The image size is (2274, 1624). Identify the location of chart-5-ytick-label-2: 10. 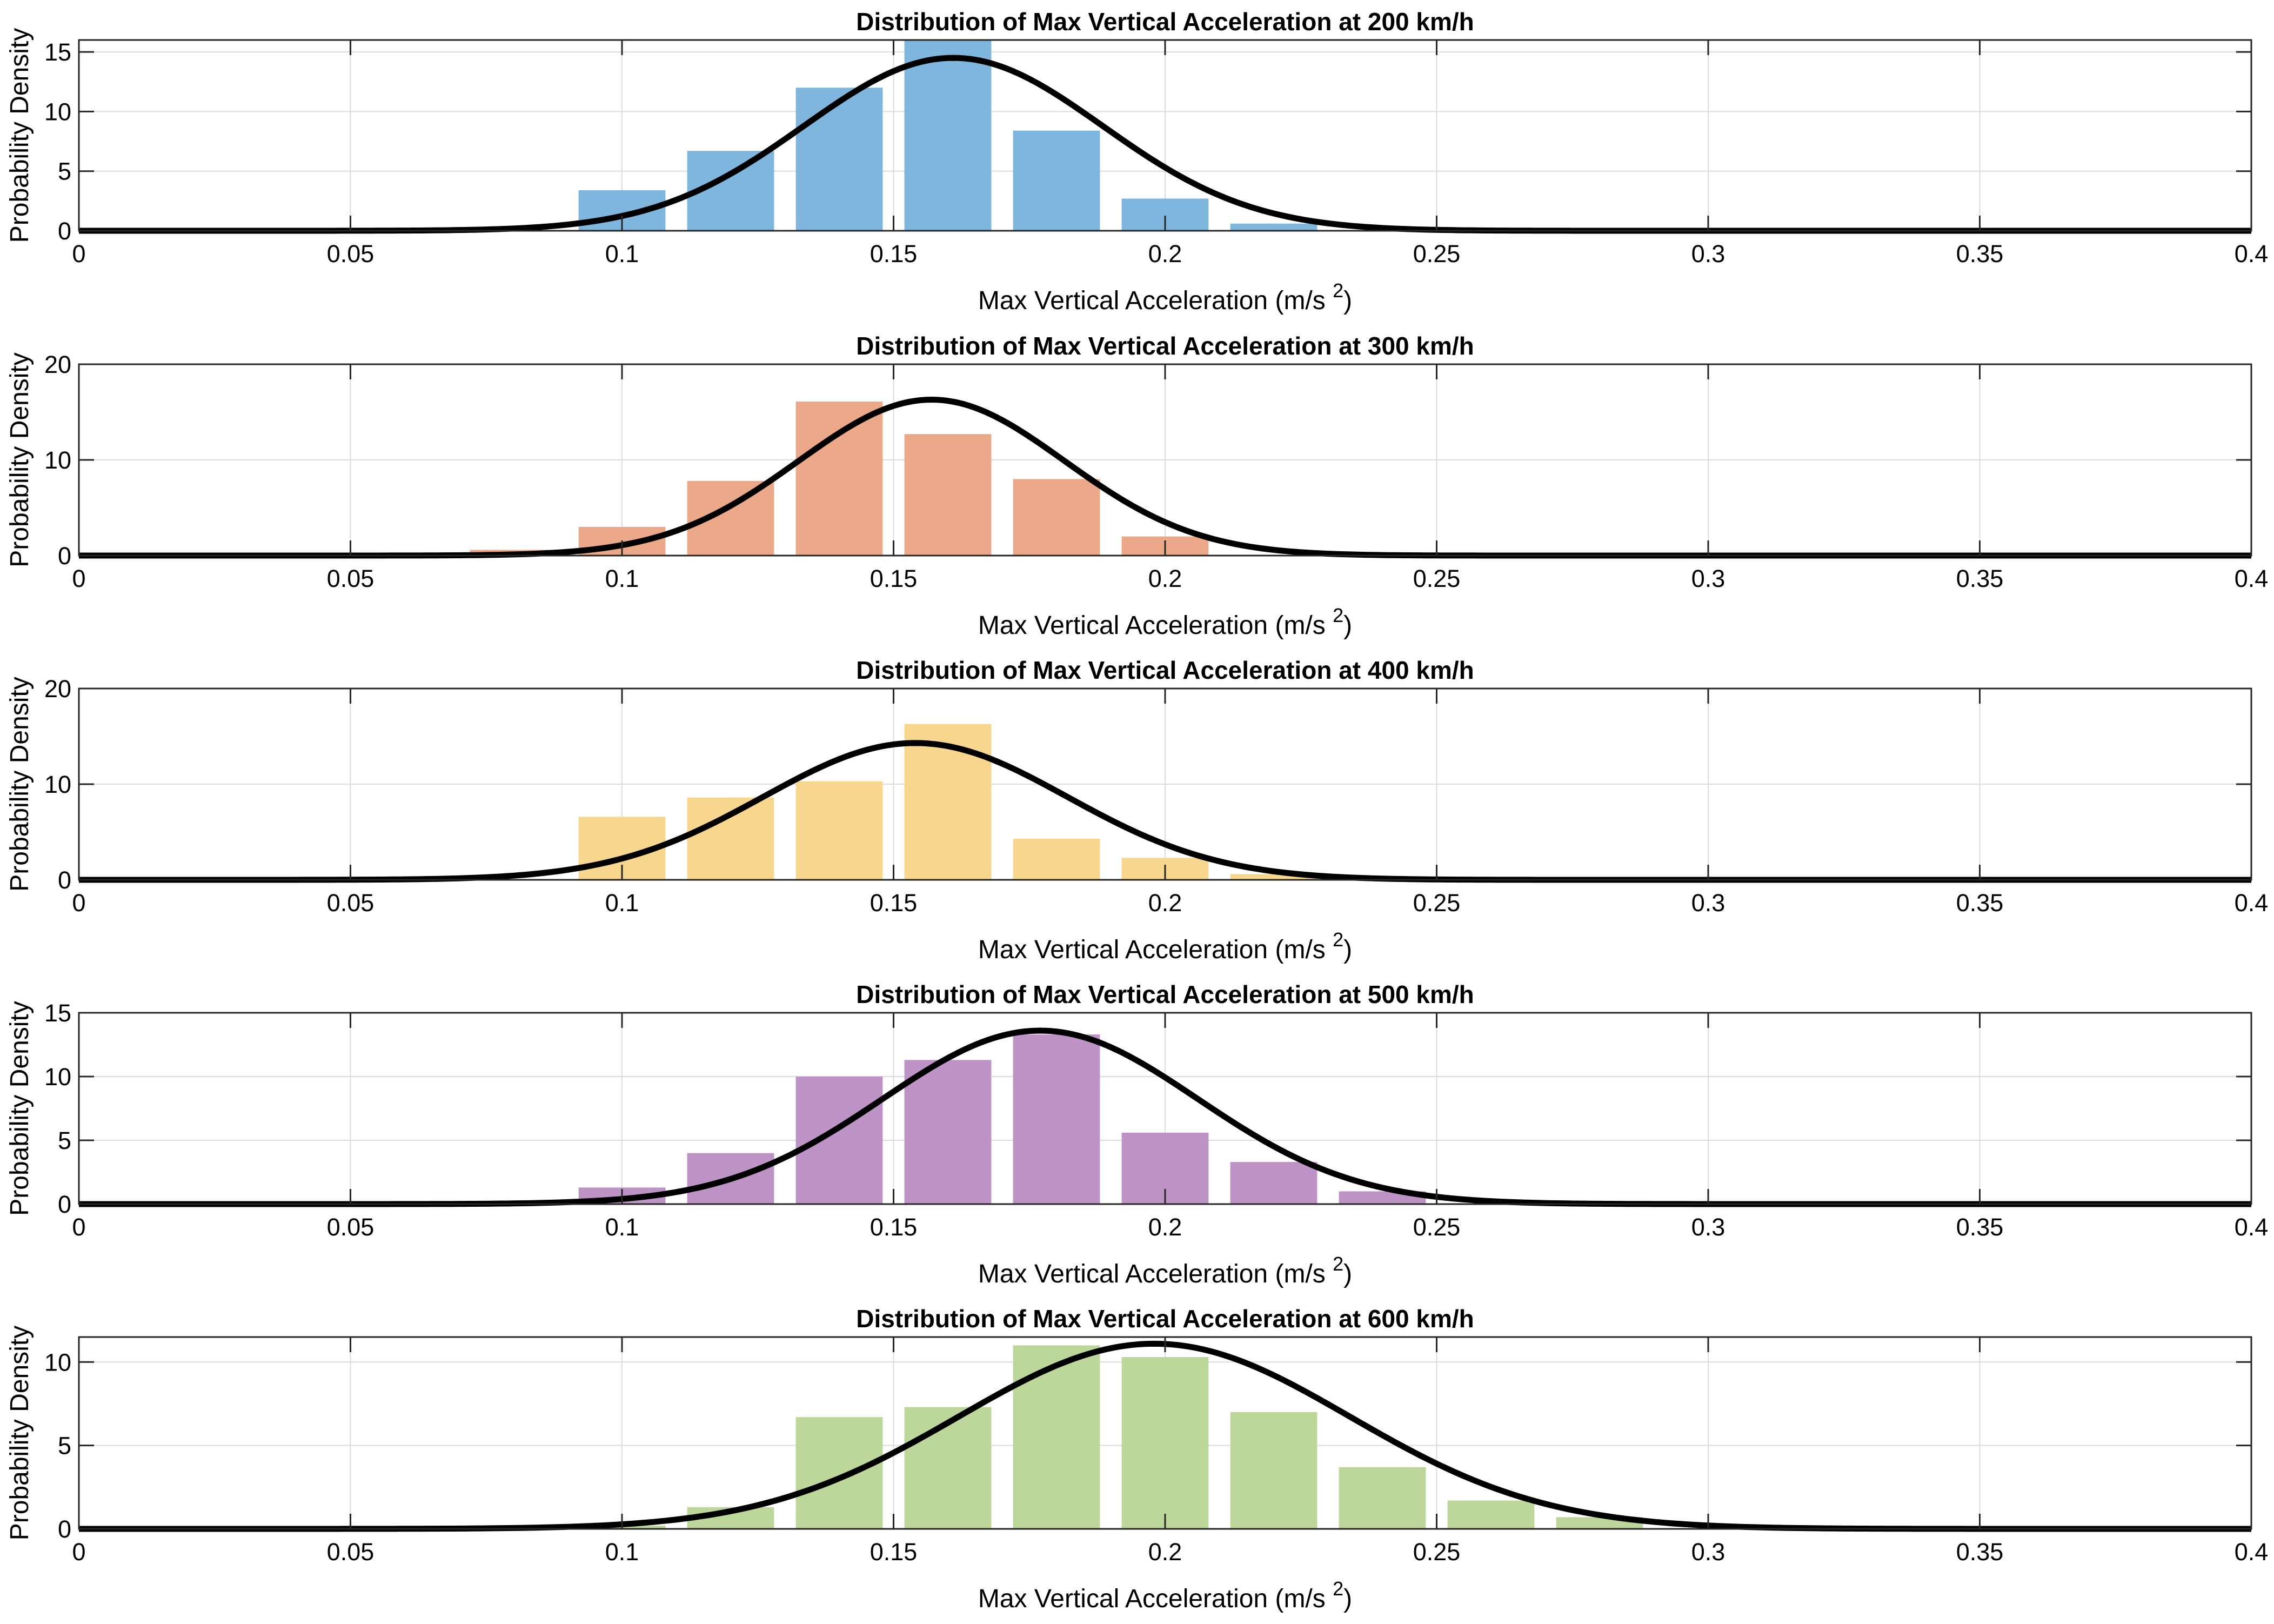
(57, 1362).